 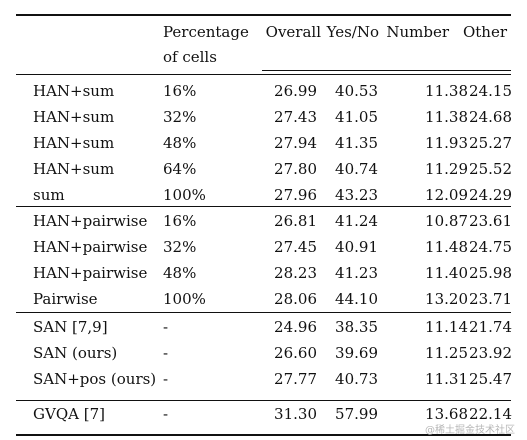 What do you see at coordinates (484, 32) in the screenshot?
I see `header-other: Other` at bounding box center [484, 32].